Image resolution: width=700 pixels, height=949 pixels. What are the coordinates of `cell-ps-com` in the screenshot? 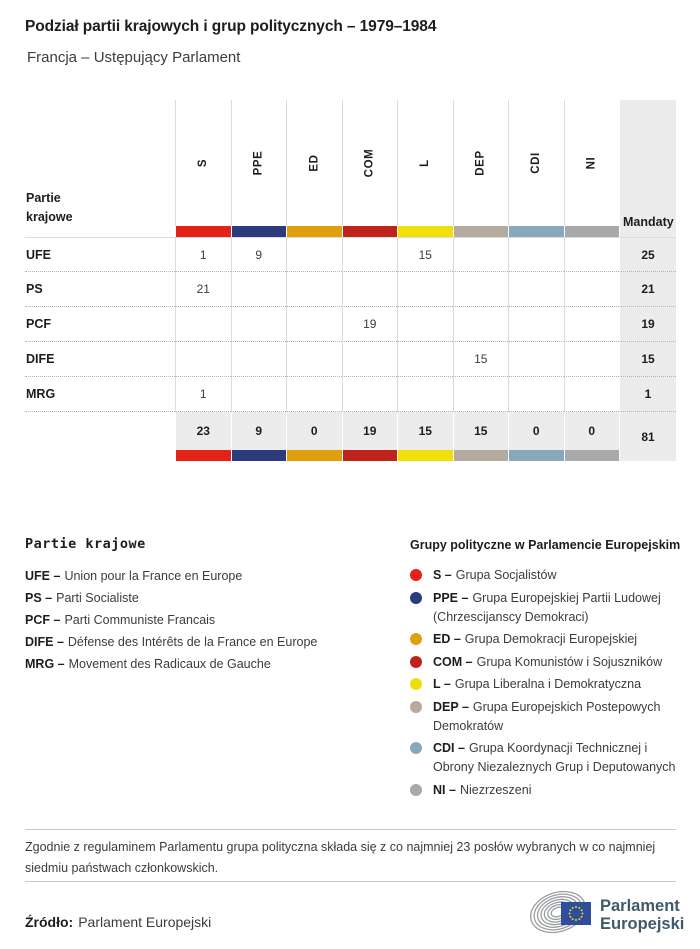 It's located at (369, 289).